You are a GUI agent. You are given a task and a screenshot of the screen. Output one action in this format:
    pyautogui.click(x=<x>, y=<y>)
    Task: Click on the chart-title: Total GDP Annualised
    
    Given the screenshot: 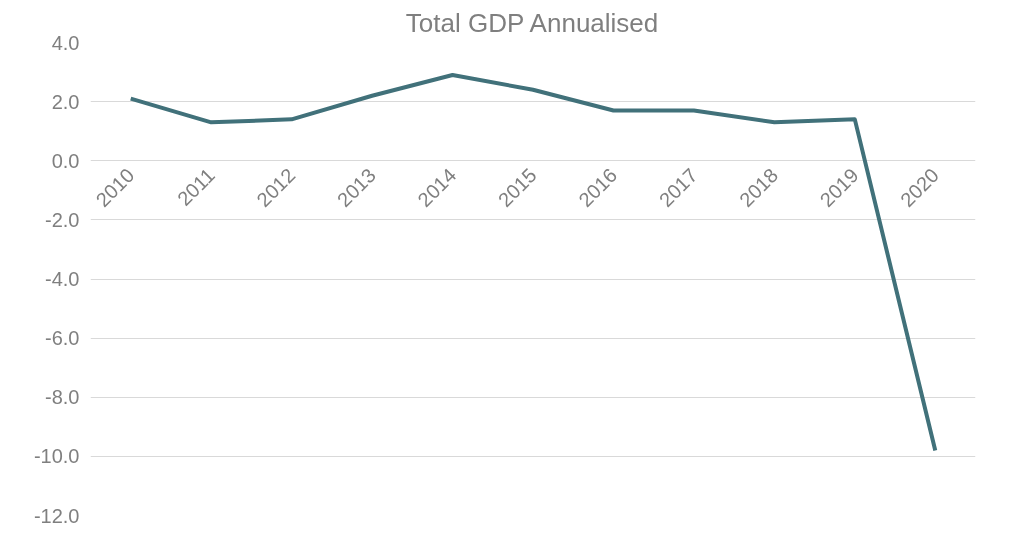 What is the action you would take?
    pyautogui.click(x=532, y=22)
    